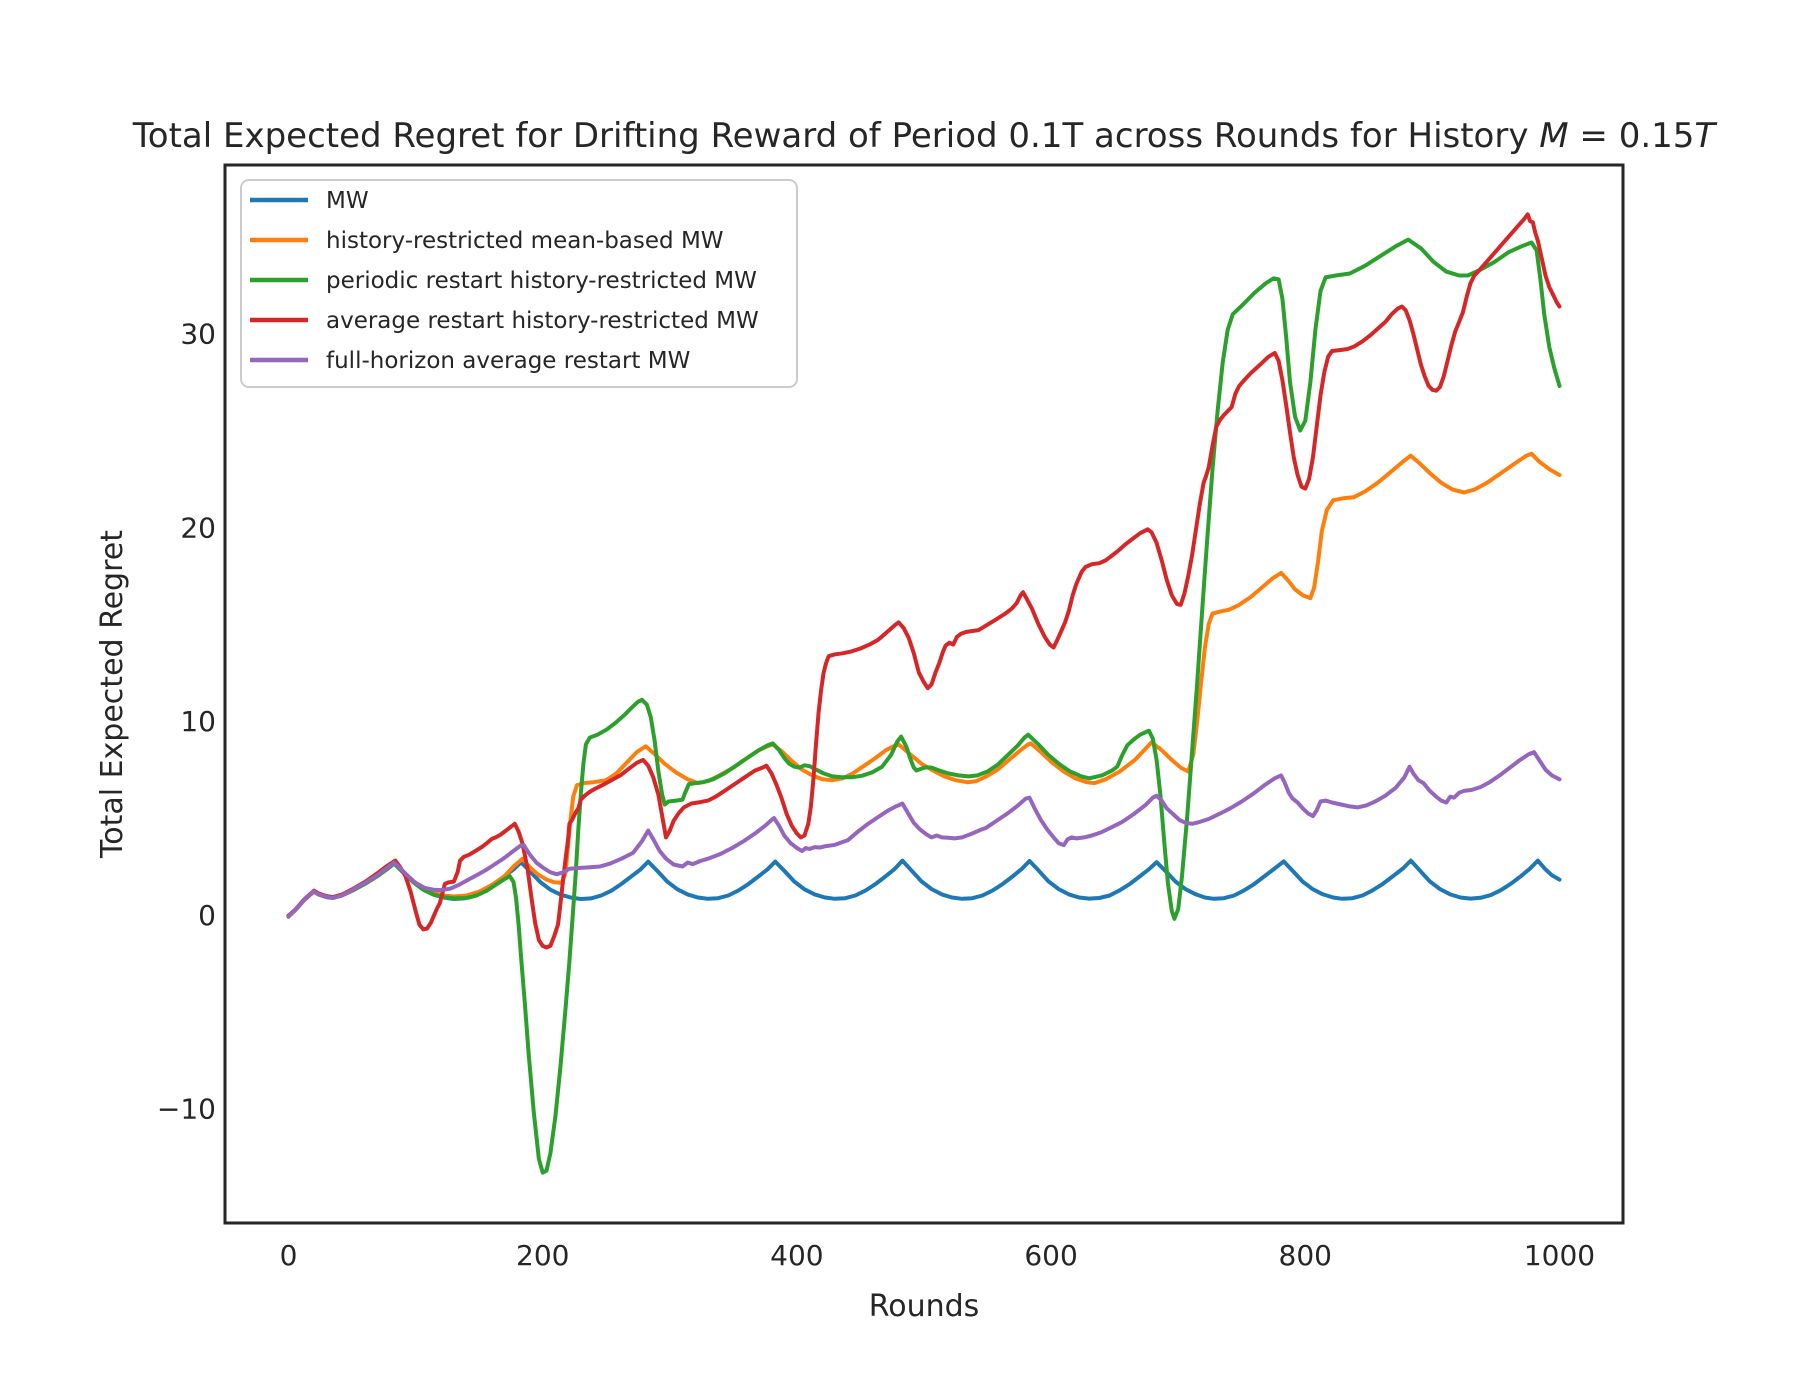 The width and height of the screenshot is (1804, 1378). I want to click on legend-label-0: MW, so click(347, 201).